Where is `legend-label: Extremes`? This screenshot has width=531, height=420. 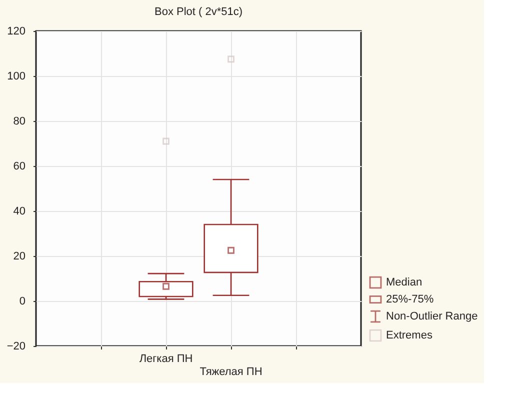 legend-label: Extremes is located at coordinates (409, 336).